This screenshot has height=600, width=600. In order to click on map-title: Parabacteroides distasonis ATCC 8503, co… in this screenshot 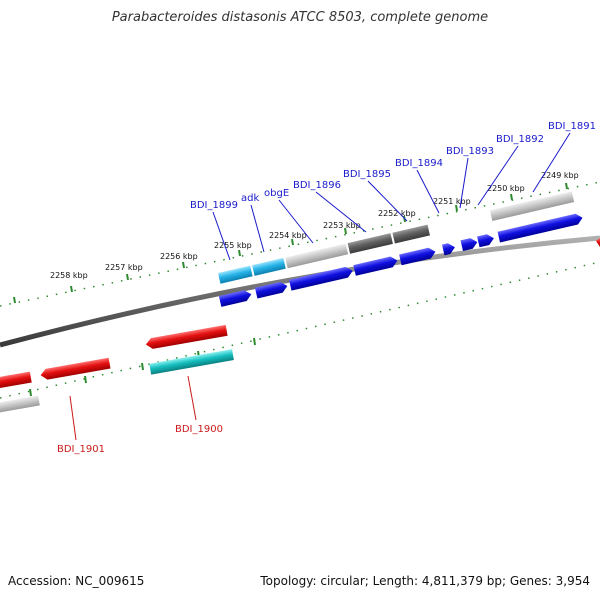, I will do `click(300, 17)`.